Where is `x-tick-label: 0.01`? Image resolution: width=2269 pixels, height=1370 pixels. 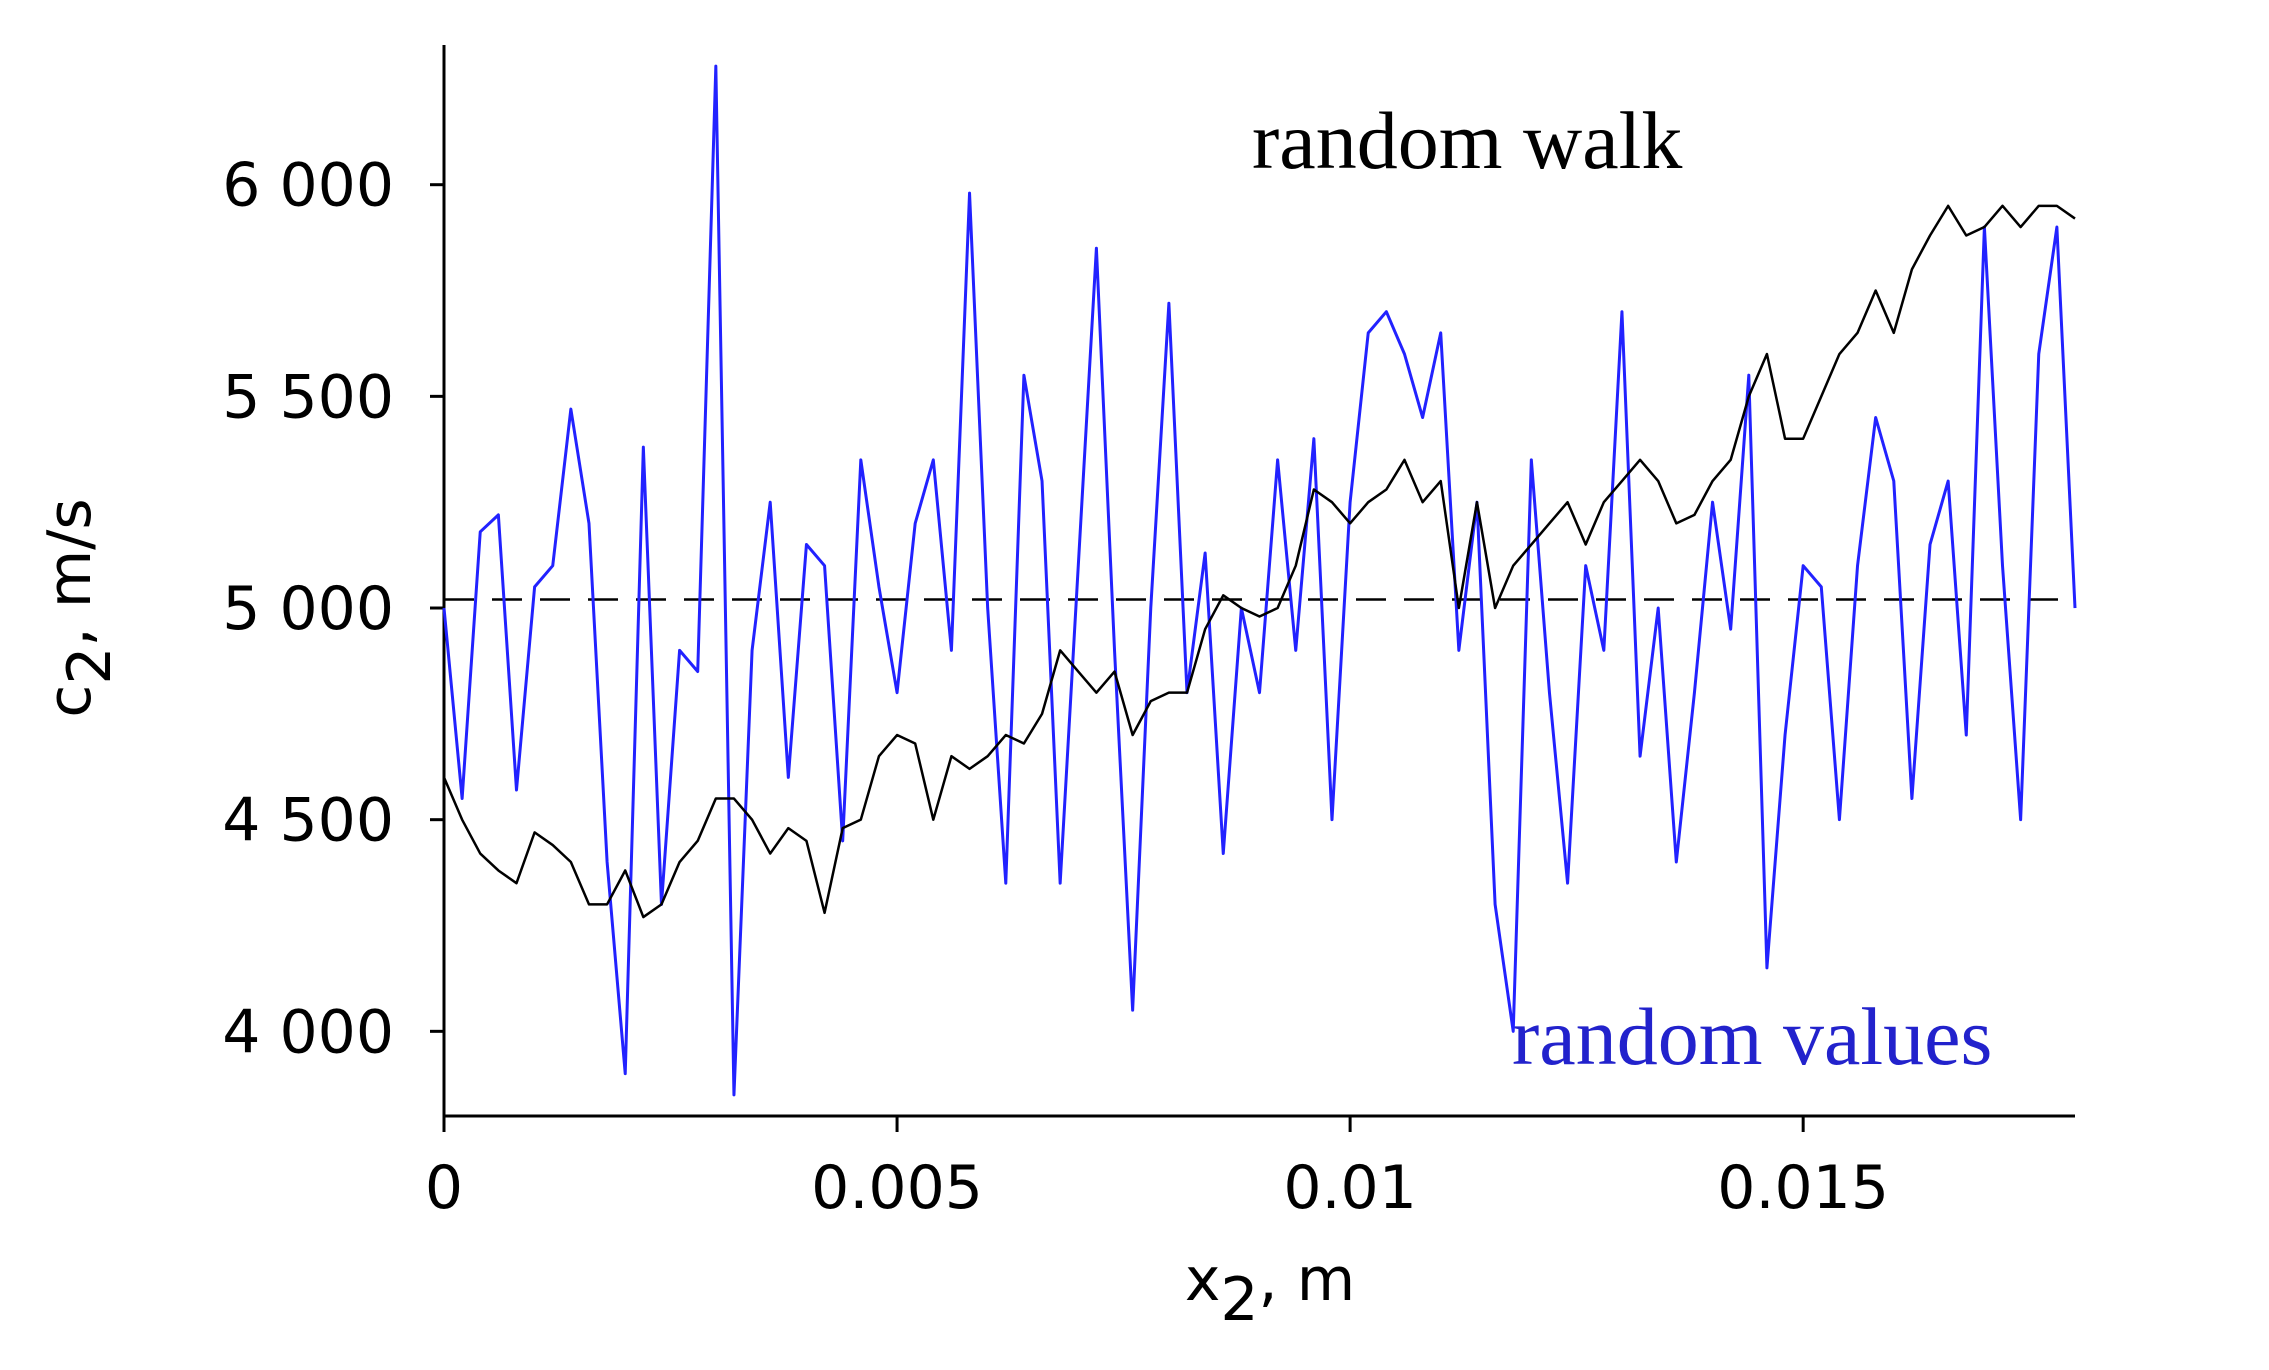 x-tick-label: 0.01 is located at coordinates (1350, 1188).